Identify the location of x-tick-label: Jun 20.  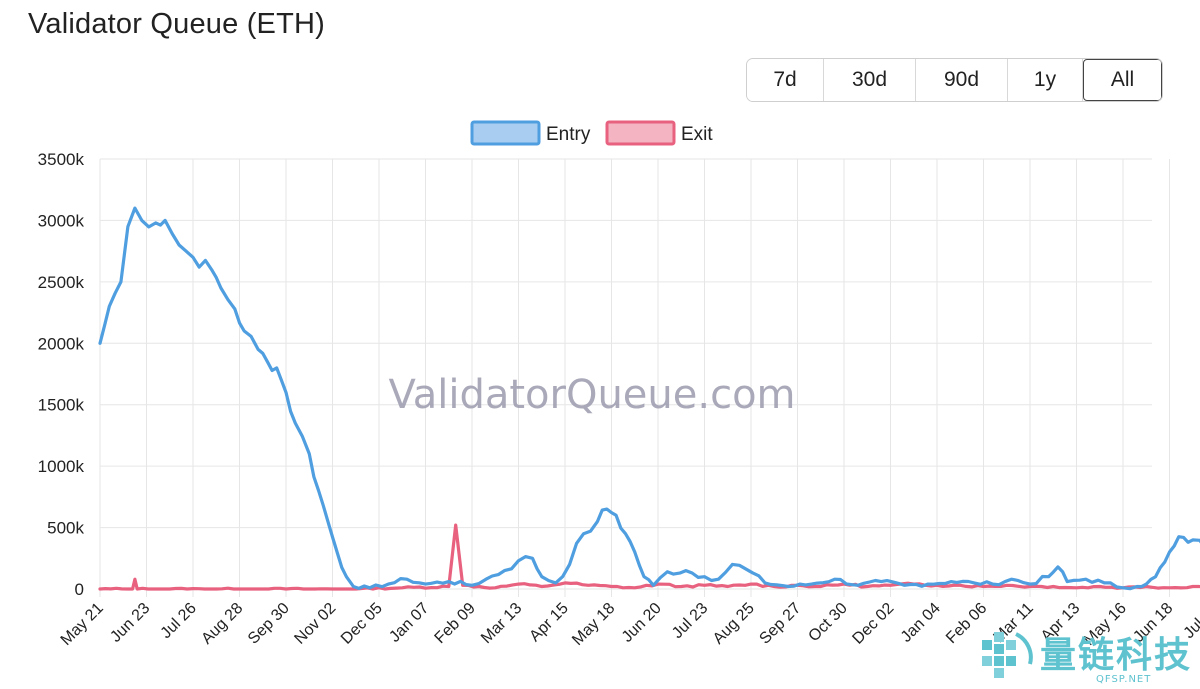
(642, 623).